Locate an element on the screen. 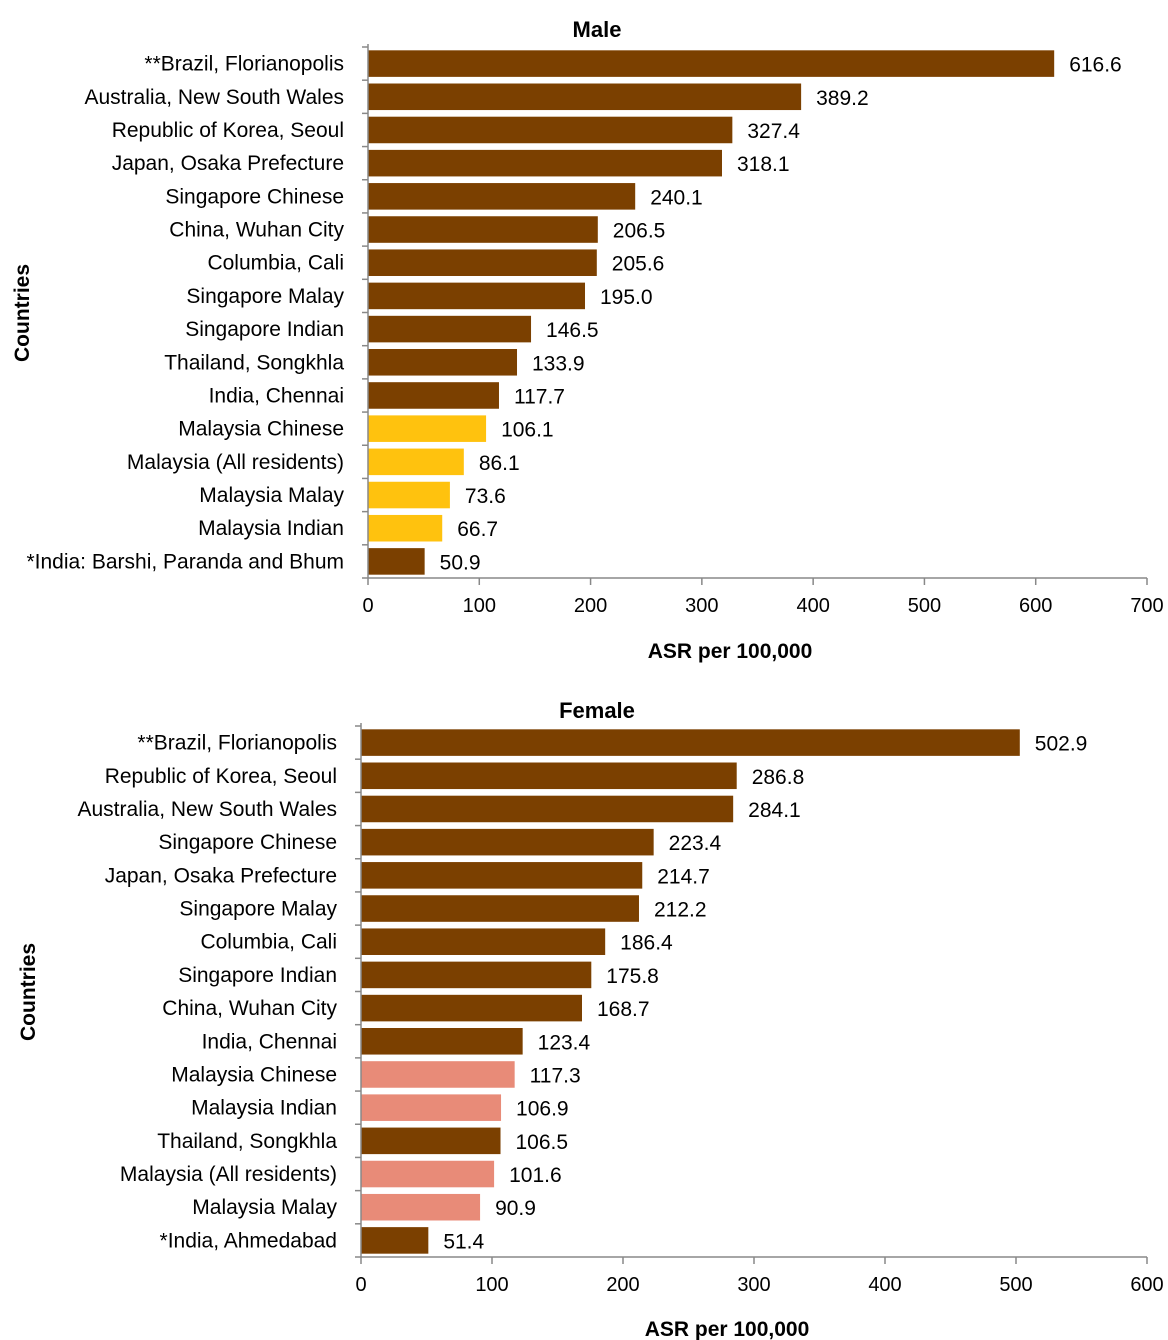 Image resolution: width=1168 pixels, height=1340 pixels. data-label: 223.4 is located at coordinates (695, 843).